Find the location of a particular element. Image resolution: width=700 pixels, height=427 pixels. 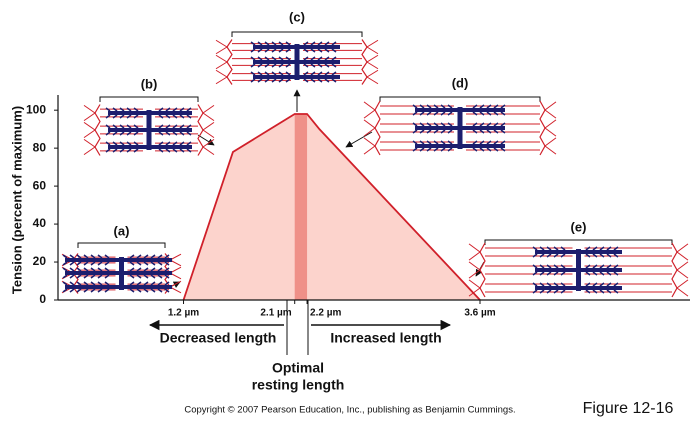

panel-label: (c) is located at coordinates (297, 16).